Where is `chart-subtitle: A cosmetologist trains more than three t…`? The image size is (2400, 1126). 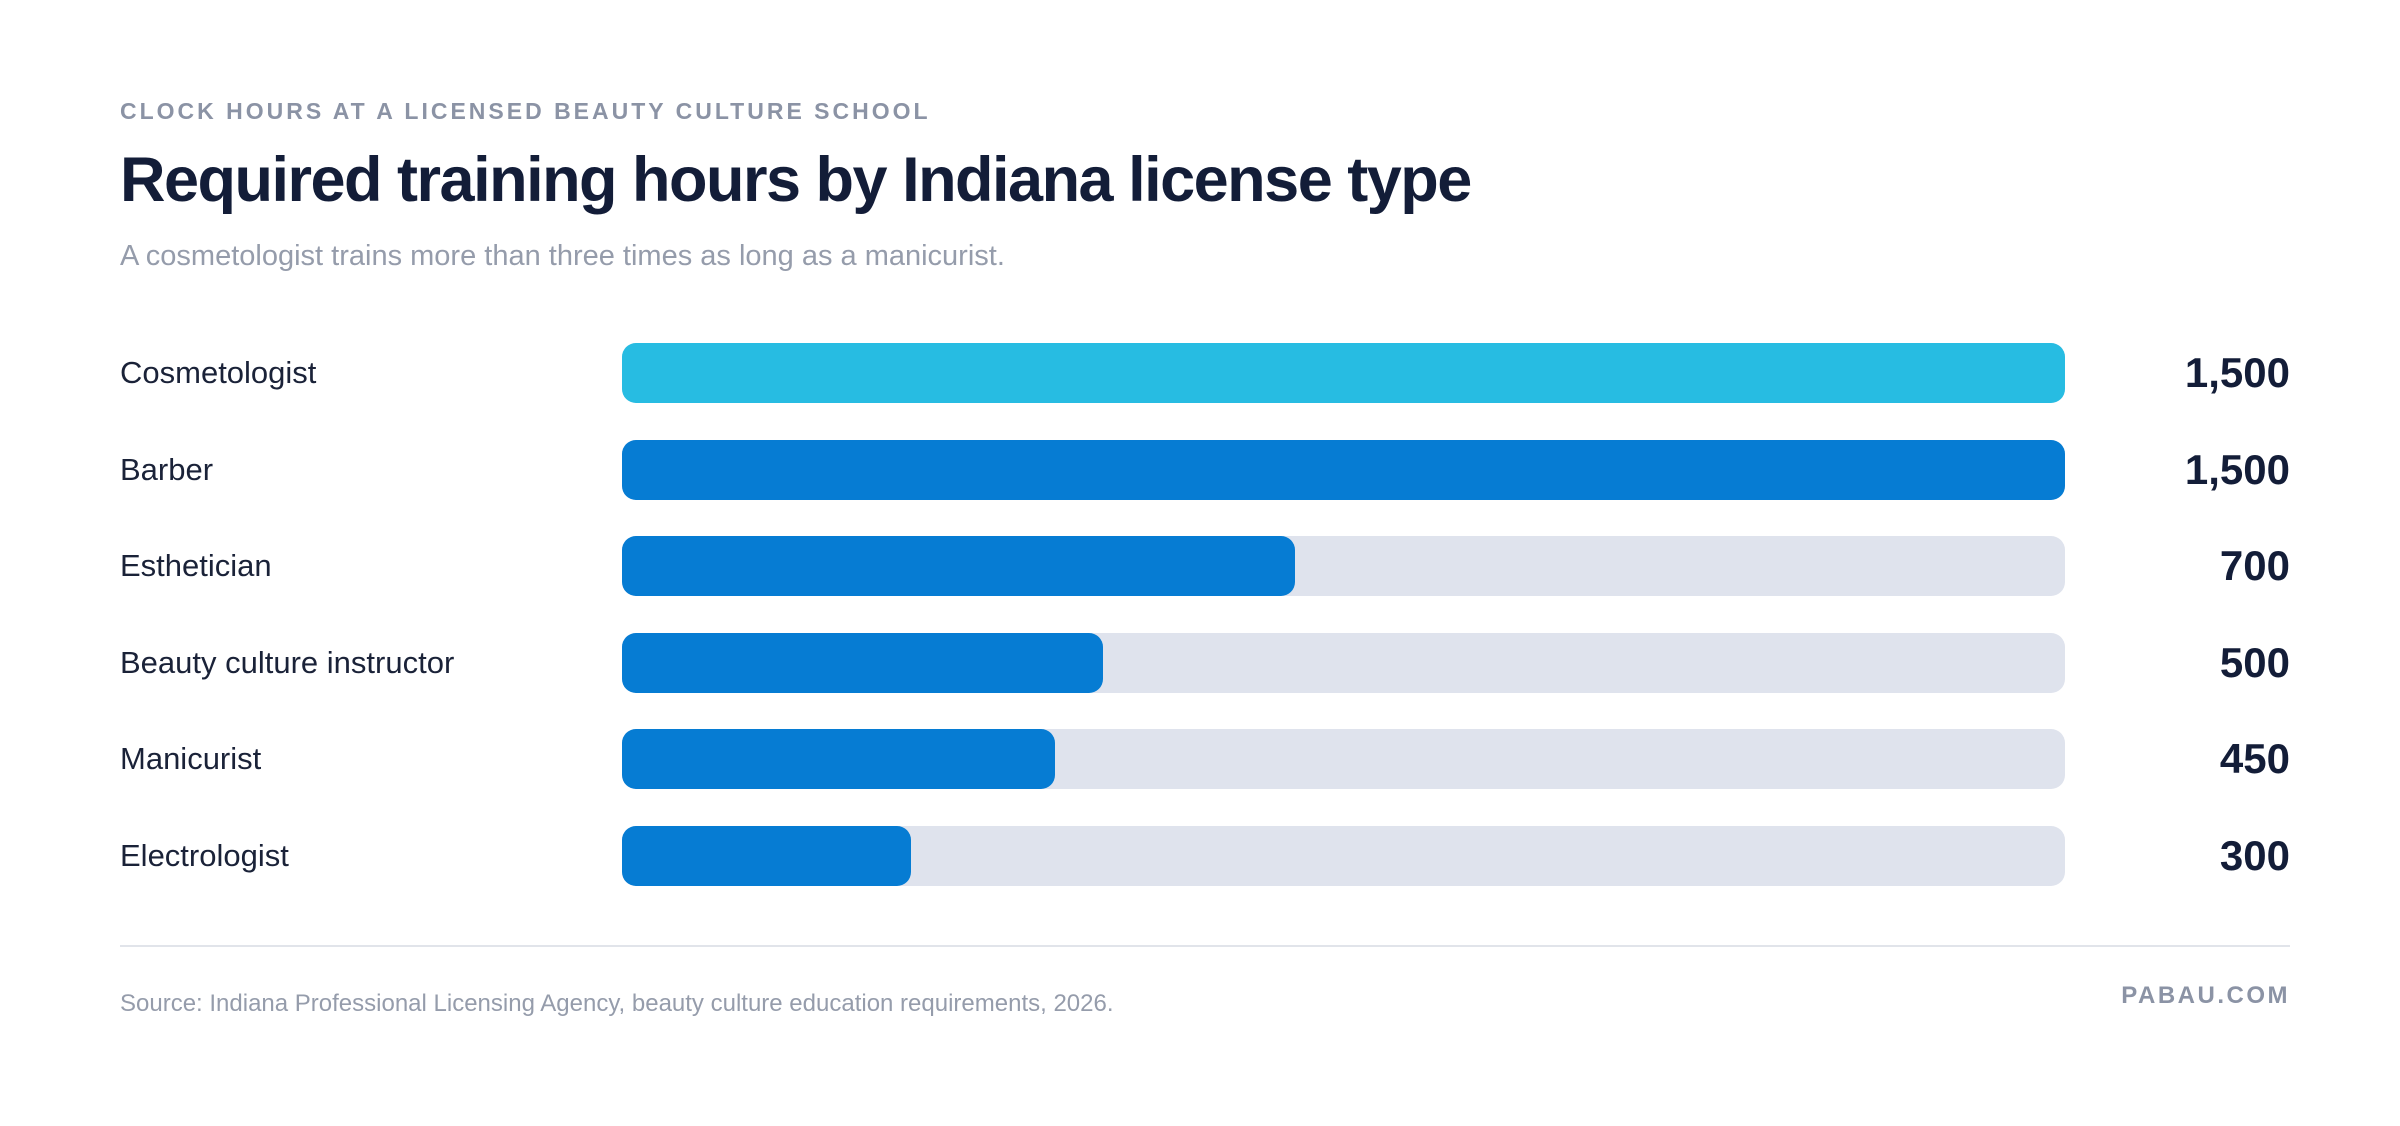
chart-subtitle: A cosmetologist trains more than three t… is located at coordinates (562, 256).